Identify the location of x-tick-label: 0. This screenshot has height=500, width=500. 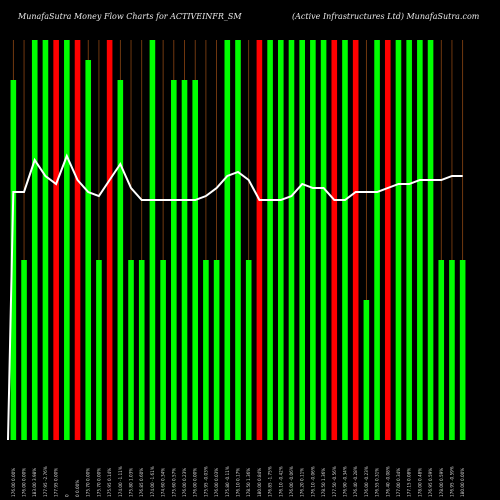
(66, 495).